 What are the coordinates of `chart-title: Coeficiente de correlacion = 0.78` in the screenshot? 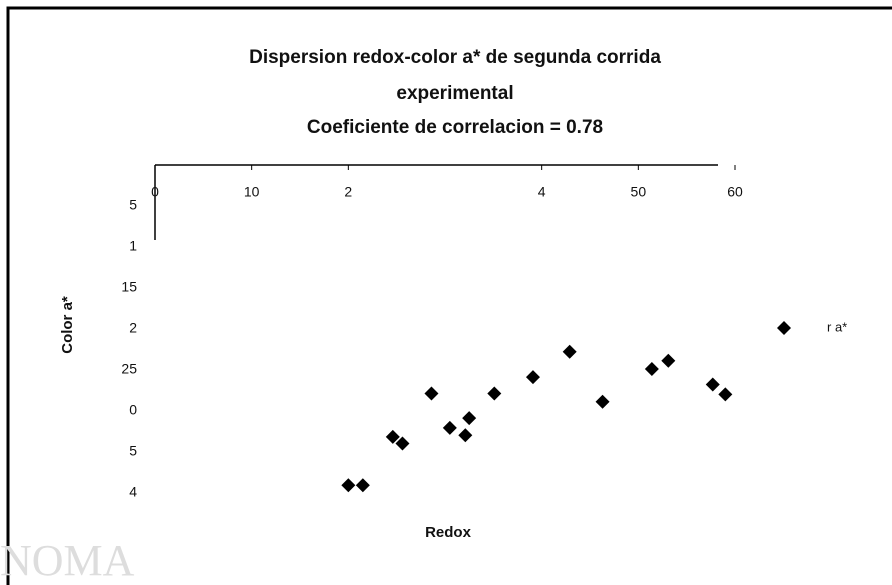 It's located at (455, 127).